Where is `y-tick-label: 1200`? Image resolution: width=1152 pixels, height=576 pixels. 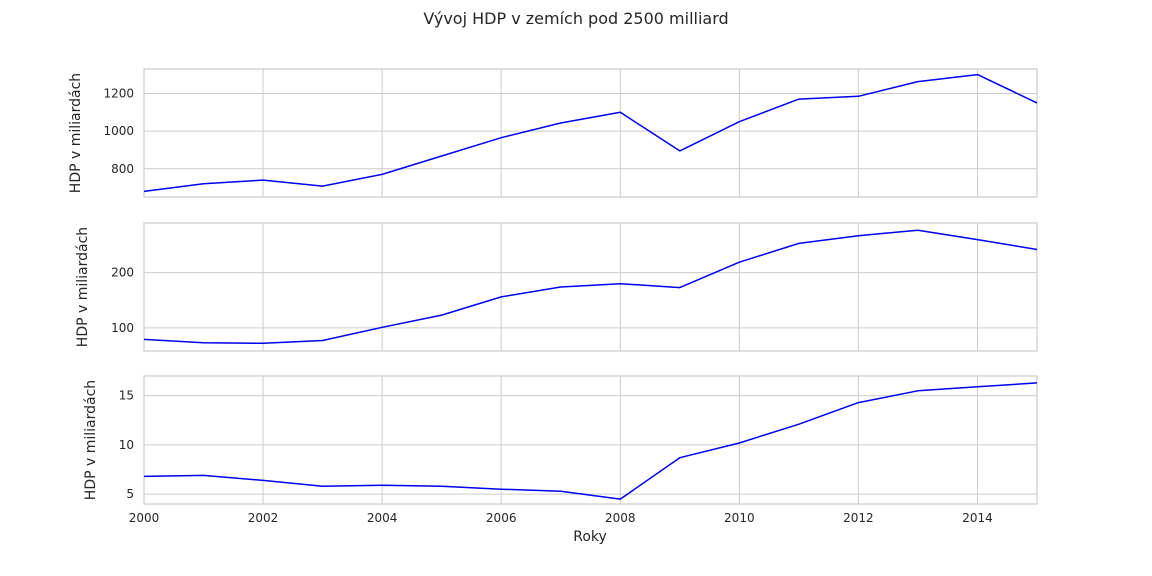 y-tick-label: 1200 is located at coordinates (118, 93).